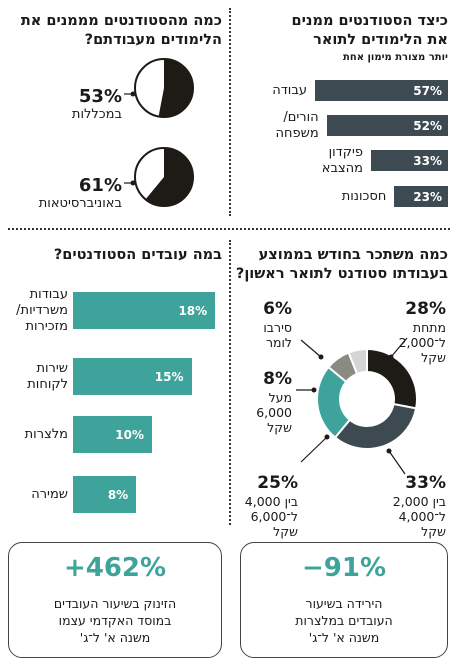 The height and width of the screenshot is (667, 458). Describe the element at coordinates (105, 494) in the screenshot. I see `jobs-bar: 8%` at that location.